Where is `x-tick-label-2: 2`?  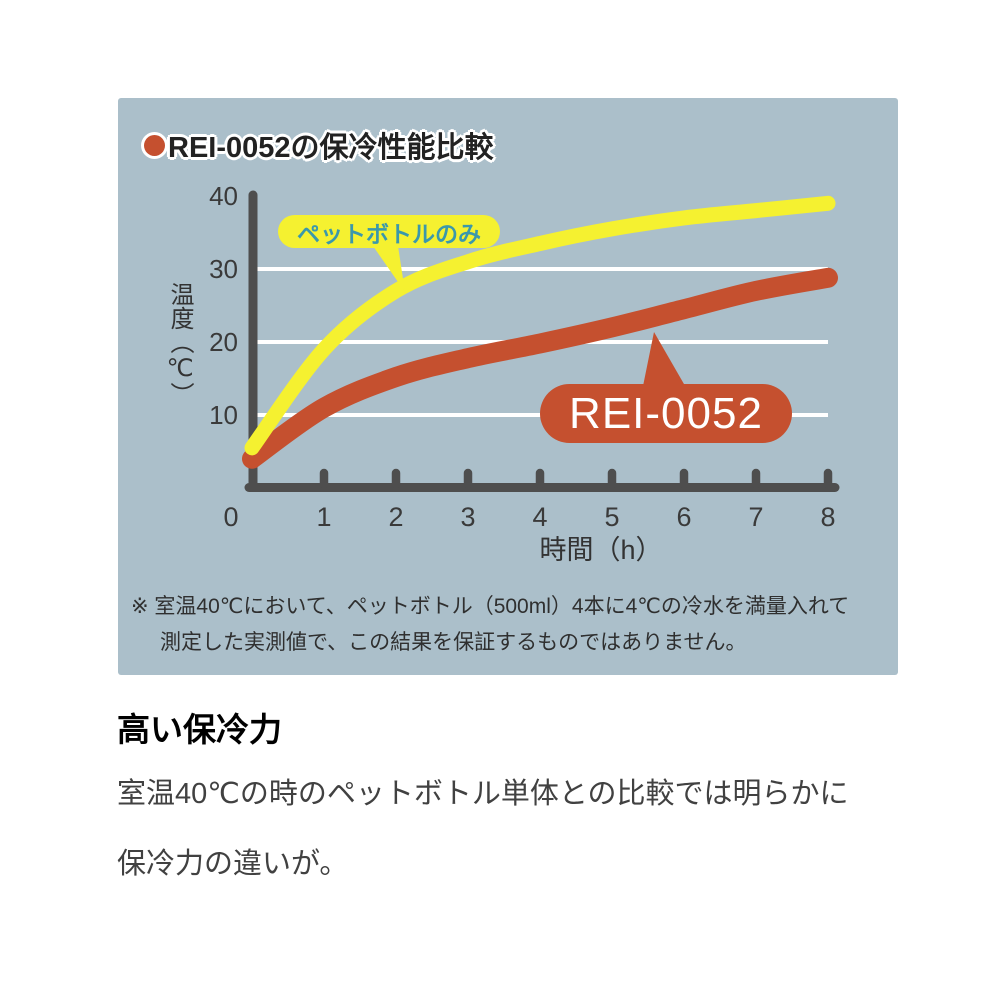 x-tick-label-2: 2 is located at coordinates (395, 517).